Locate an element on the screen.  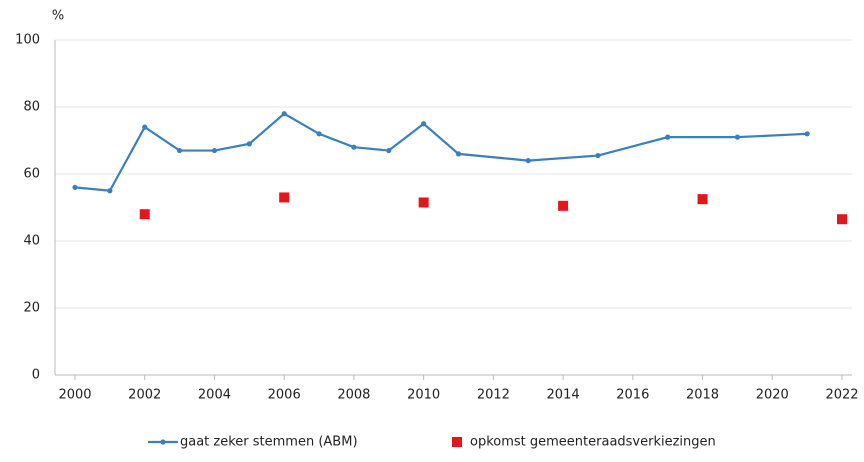
x-tick-label: 2014 is located at coordinates (563, 395).